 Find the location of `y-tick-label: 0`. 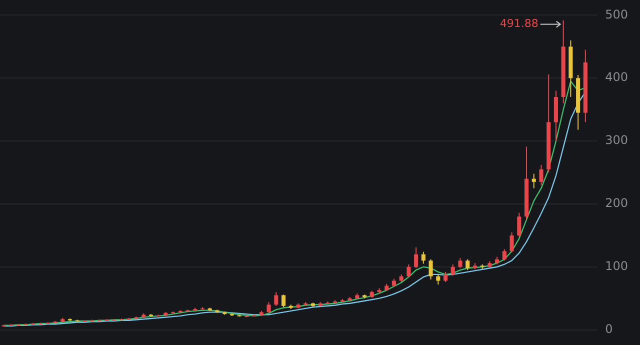

y-tick-label: 0 is located at coordinates (609, 329).